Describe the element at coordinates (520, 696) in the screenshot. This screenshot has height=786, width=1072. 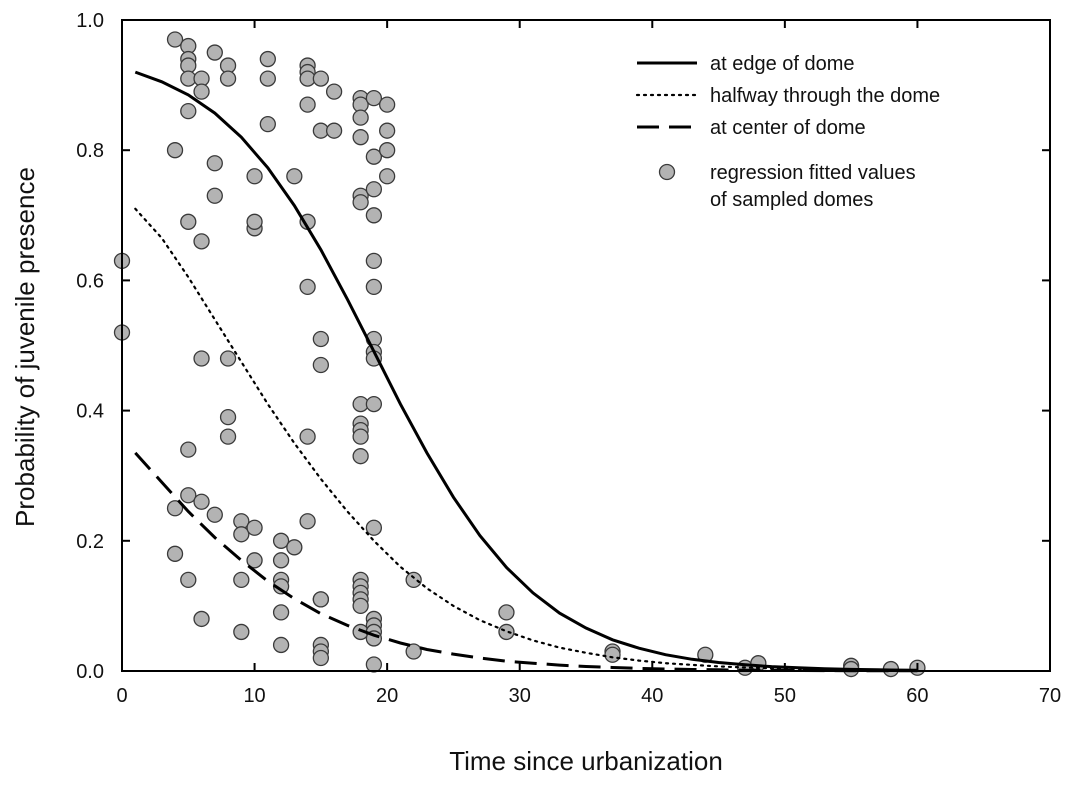
I see `x-tick-label: 30` at that location.